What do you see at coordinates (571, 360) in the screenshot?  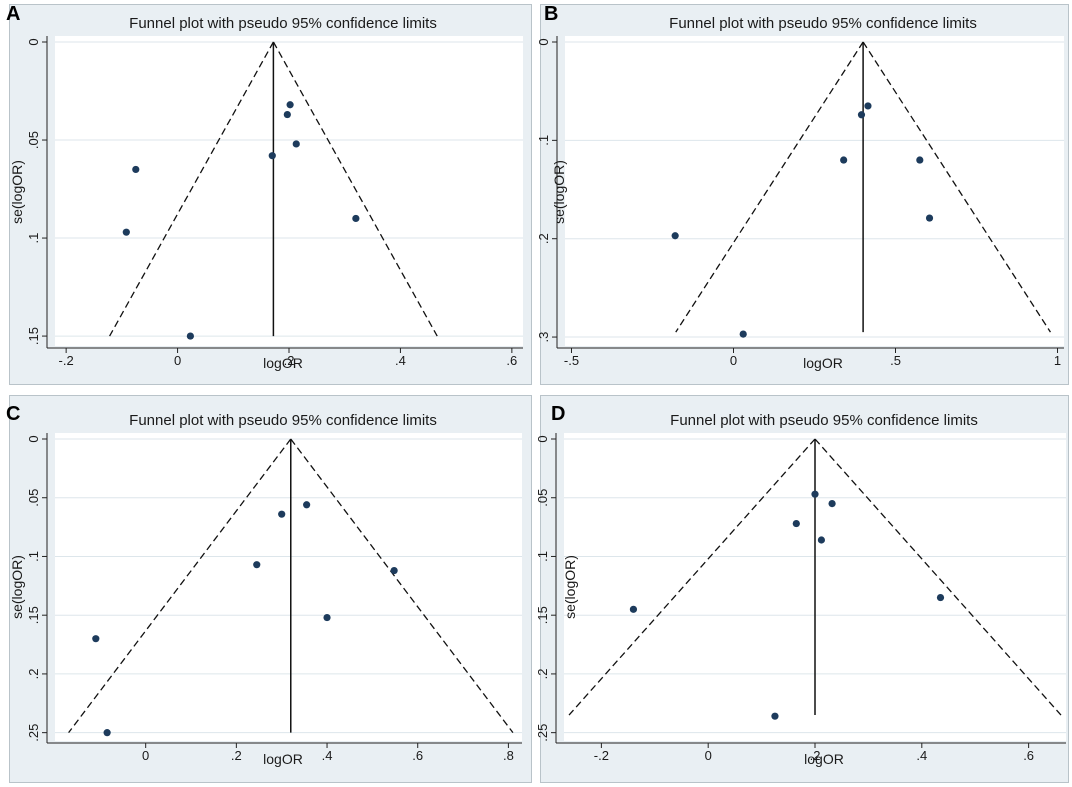 I see `x-tick-label: -.5` at bounding box center [571, 360].